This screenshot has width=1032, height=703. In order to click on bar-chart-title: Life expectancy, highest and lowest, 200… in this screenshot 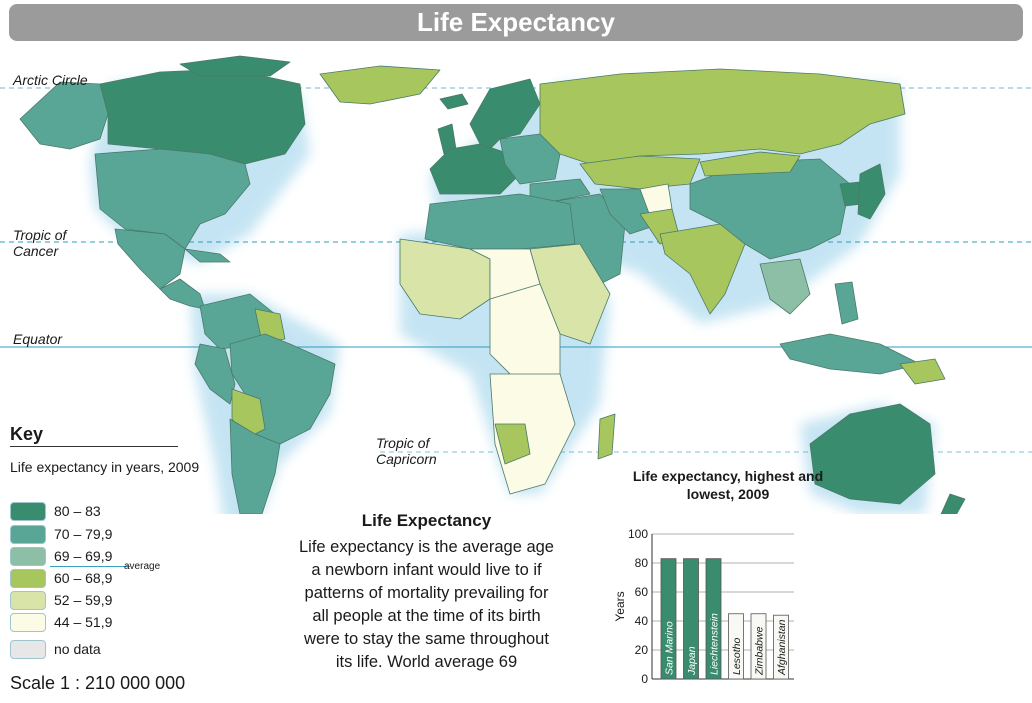, I will do `click(728, 485)`.